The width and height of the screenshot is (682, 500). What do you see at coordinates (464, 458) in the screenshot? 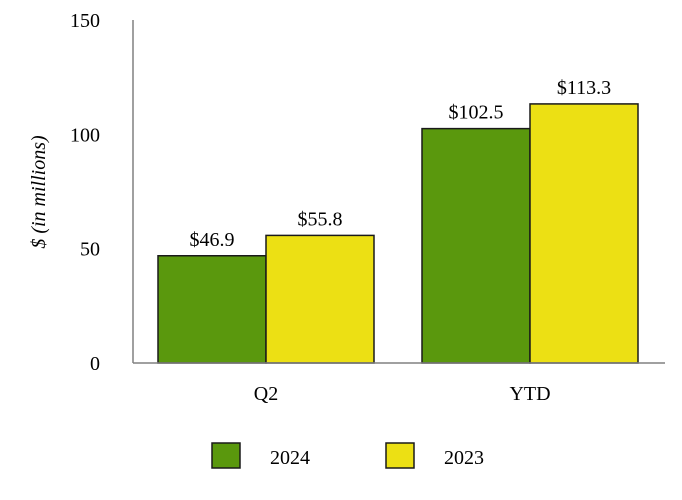
I see `legend-label: 2023` at bounding box center [464, 458].